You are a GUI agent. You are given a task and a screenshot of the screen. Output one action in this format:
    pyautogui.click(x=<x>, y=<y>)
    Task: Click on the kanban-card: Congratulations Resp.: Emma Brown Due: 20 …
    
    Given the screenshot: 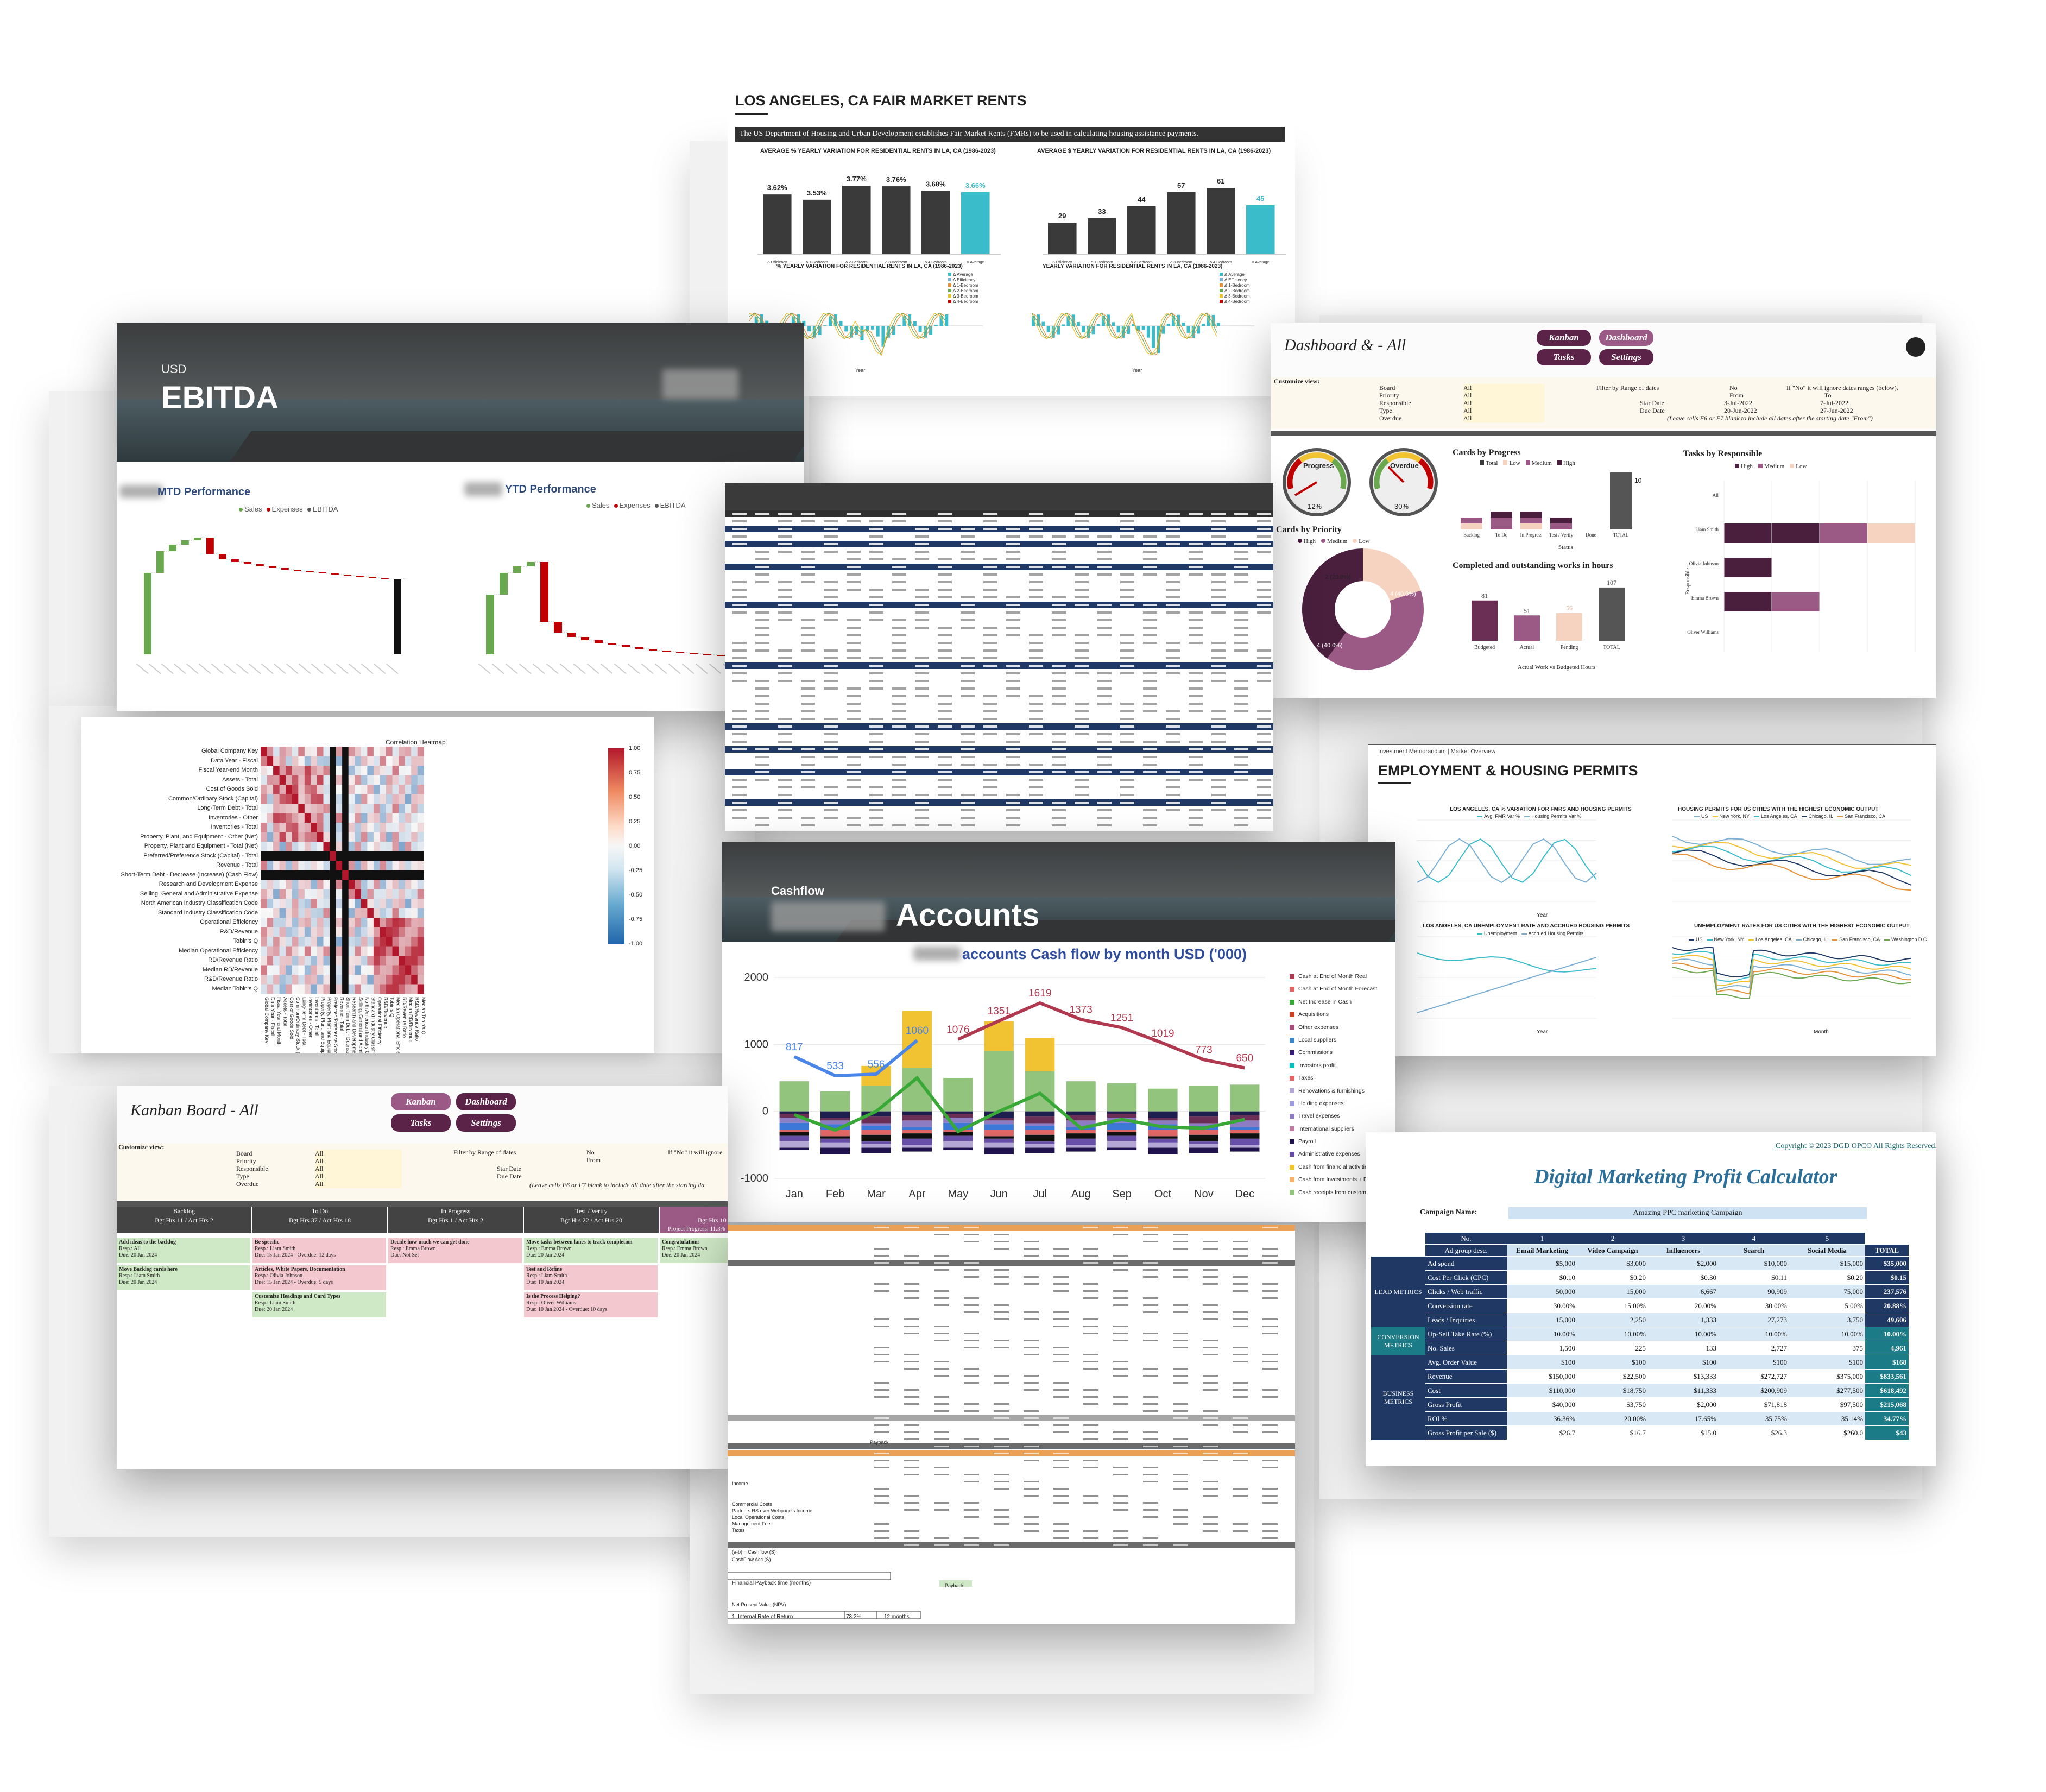 What is the action you would take?
    pyautogui.click(x=694, y=1251)
    